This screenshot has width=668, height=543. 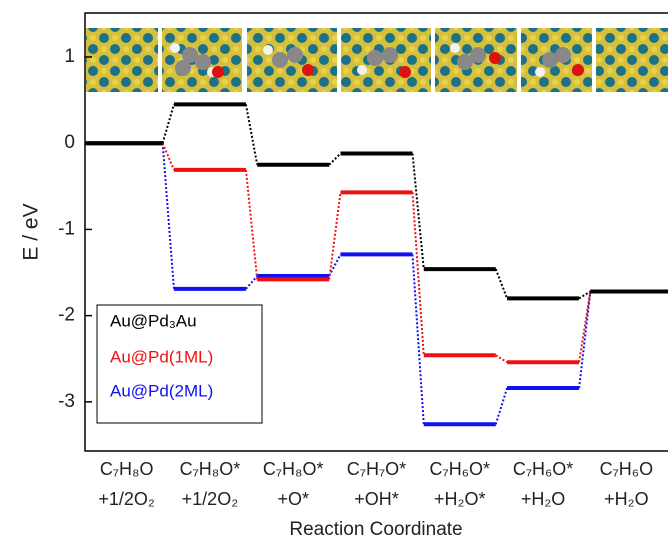 What do you see at coordinates (210, 484) in the screenshot?
I see `x-tick-label: C₇H₈O* +1/2O₂` at bounding box center [210, 484].